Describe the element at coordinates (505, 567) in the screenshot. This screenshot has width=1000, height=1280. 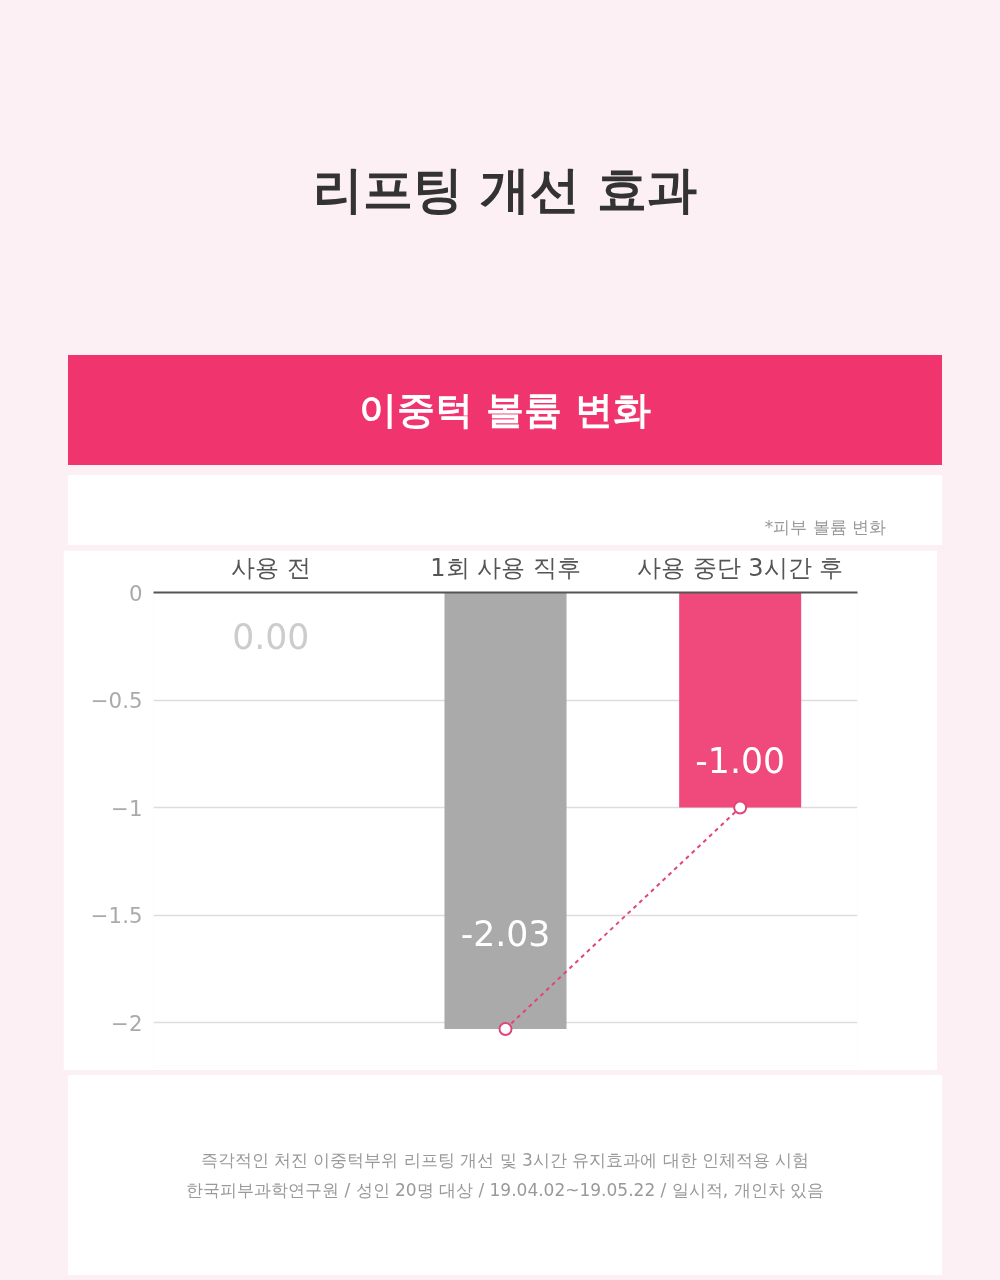
I see `x-tick-label: 1회 사용 직후` at that location.